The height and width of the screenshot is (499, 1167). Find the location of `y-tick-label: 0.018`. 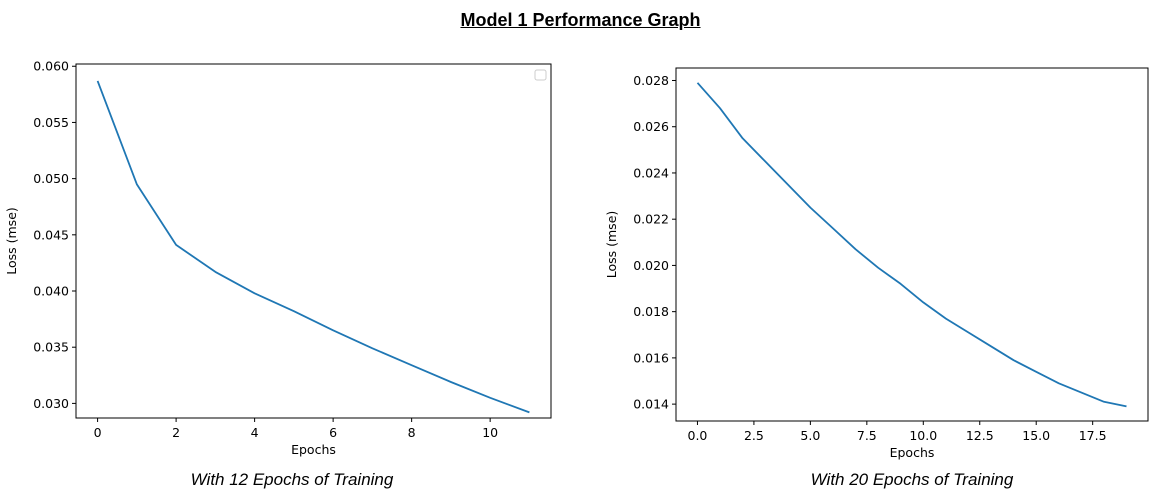

y-tick-label: 0.018 is located at coordinates (651, 311).